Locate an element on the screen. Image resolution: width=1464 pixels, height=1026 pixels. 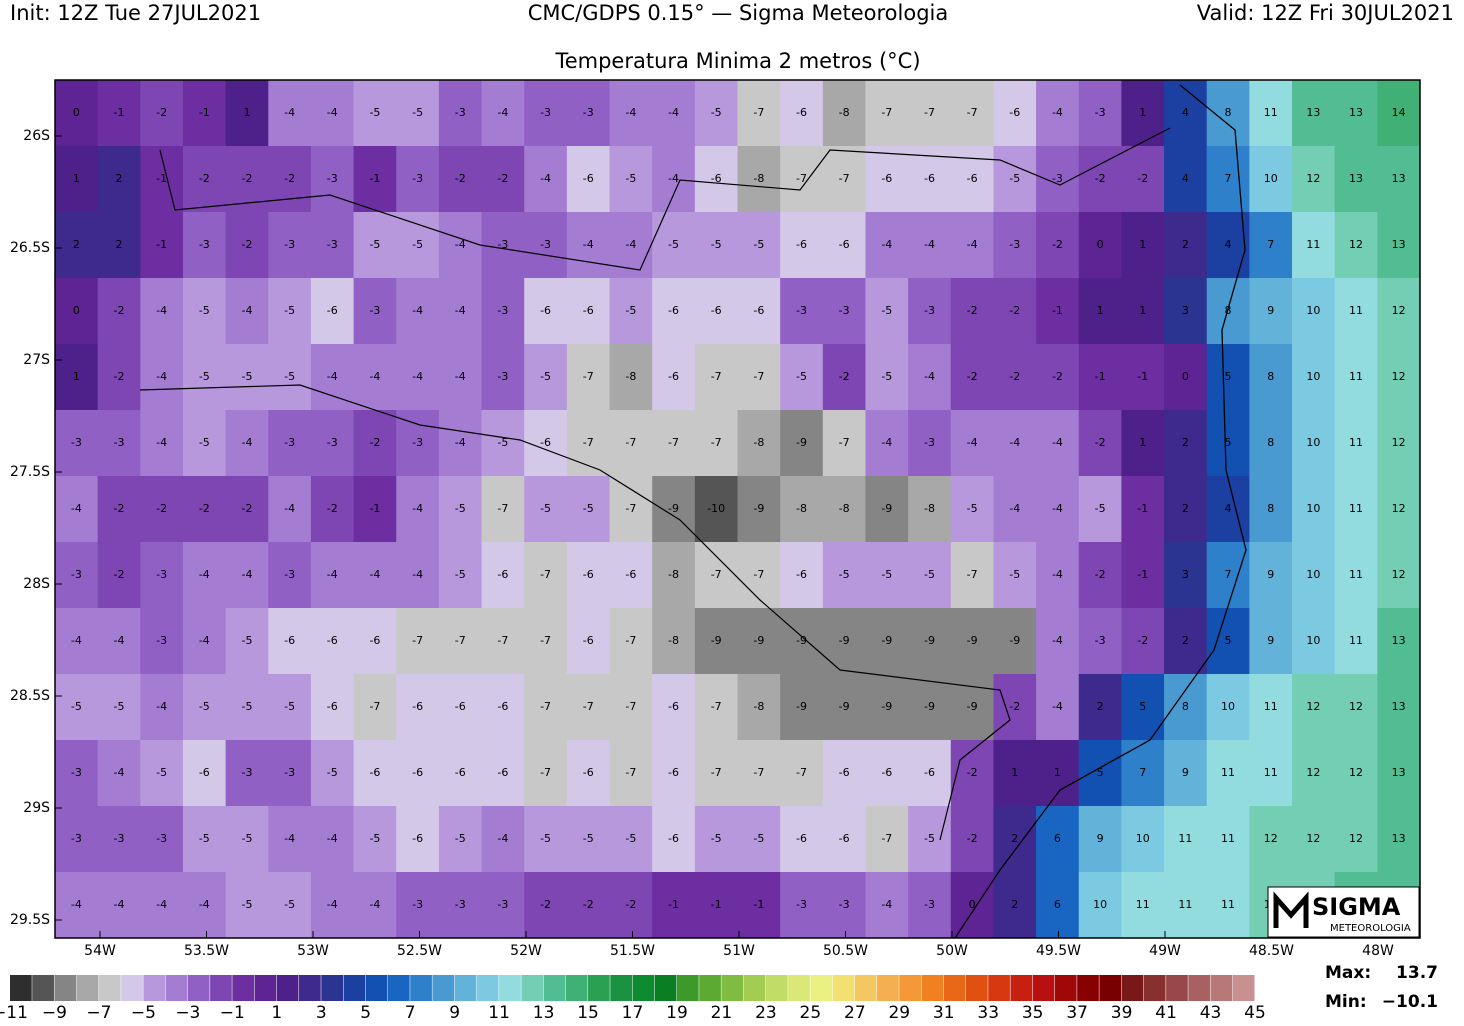
colorbar-label: 7 is located at coordinates (410, 1012).